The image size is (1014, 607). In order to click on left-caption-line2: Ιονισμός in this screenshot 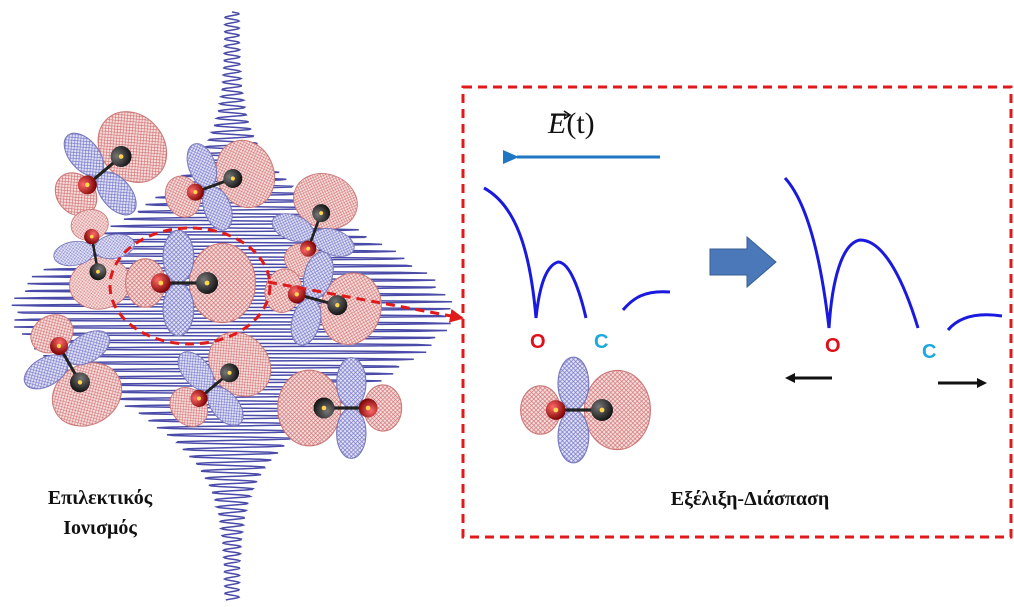, I will do `click(100, 528)`.